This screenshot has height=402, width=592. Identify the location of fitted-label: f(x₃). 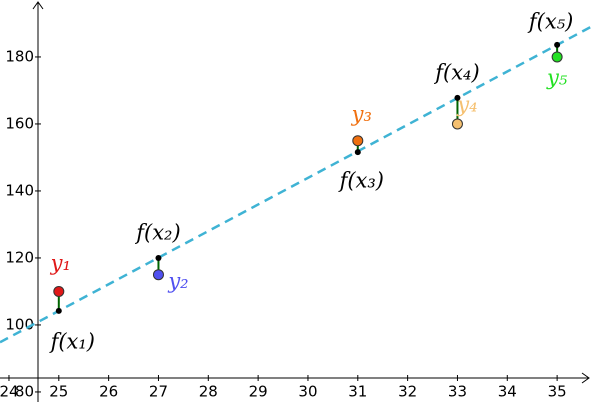
(361, 181).